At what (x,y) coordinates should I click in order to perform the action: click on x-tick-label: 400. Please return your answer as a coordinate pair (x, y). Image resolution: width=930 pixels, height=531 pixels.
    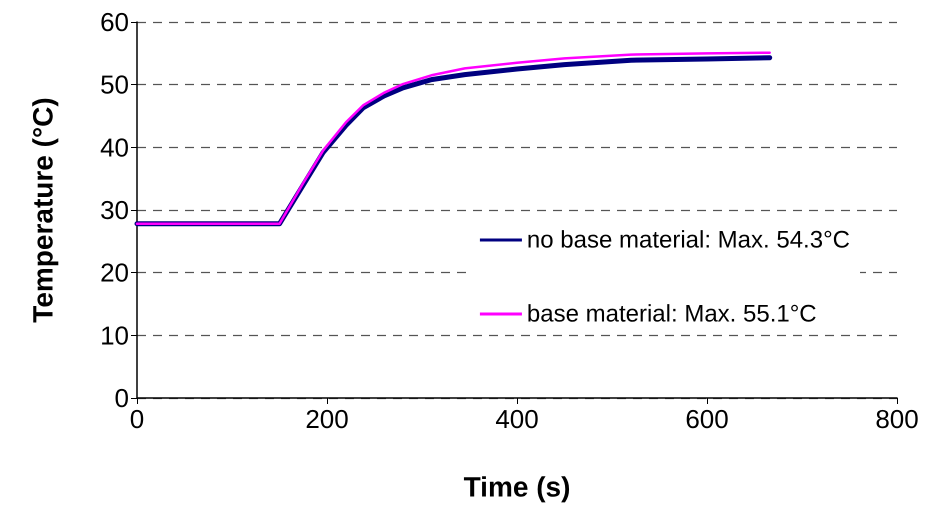
    Looking at the image, I should click on (517, 419).